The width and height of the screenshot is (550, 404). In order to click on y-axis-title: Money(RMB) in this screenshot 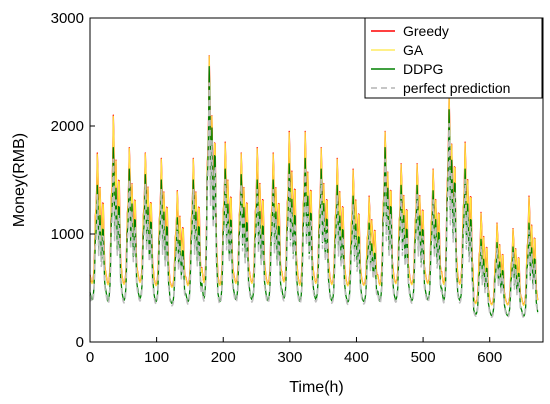, I will do `click(19, 180)`.